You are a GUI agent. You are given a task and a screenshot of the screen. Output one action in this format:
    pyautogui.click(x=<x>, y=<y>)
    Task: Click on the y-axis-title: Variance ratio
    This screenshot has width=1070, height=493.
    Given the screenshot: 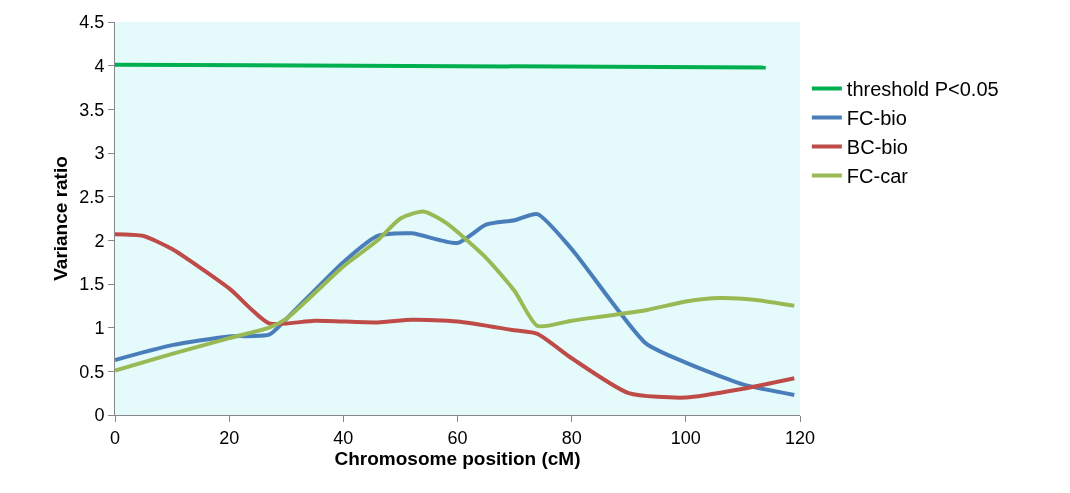 What is the action you would take?
    pyautogui.click(x=60, y=218)
    